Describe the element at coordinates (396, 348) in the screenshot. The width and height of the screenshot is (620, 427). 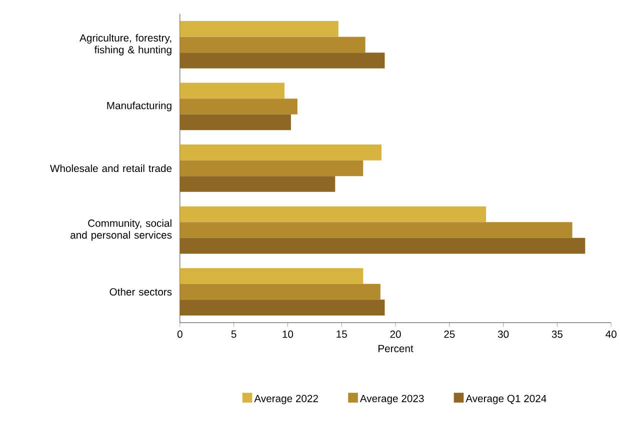
I see `x-axis-title: Percent` at that location.